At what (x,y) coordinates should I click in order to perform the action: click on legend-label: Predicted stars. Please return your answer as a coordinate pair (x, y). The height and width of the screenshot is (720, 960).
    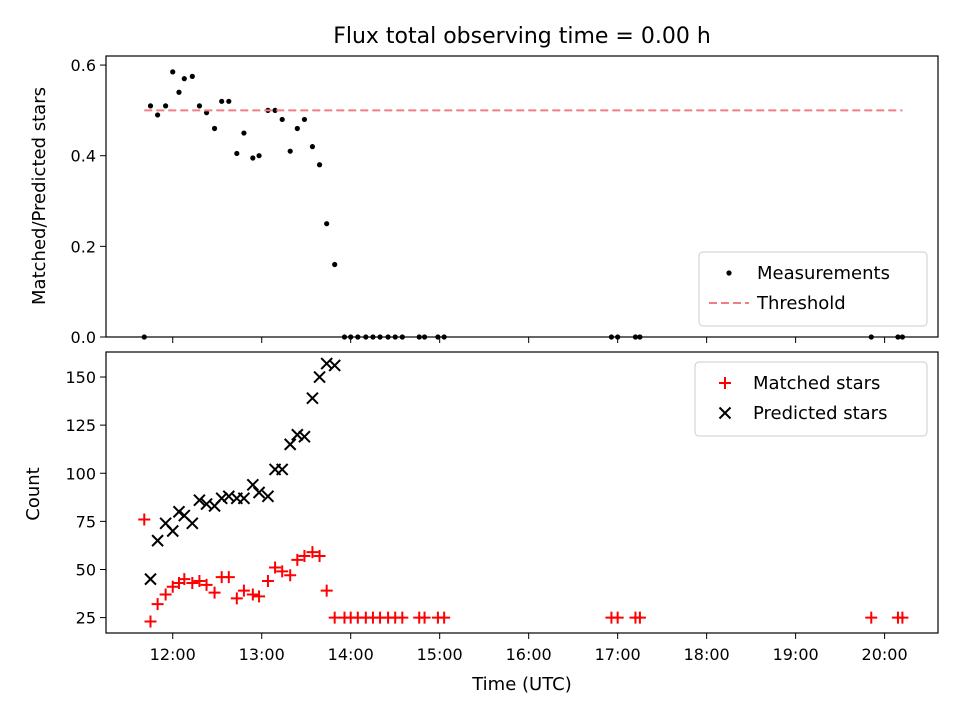
    Looking at the image, I should click on (820, 413).